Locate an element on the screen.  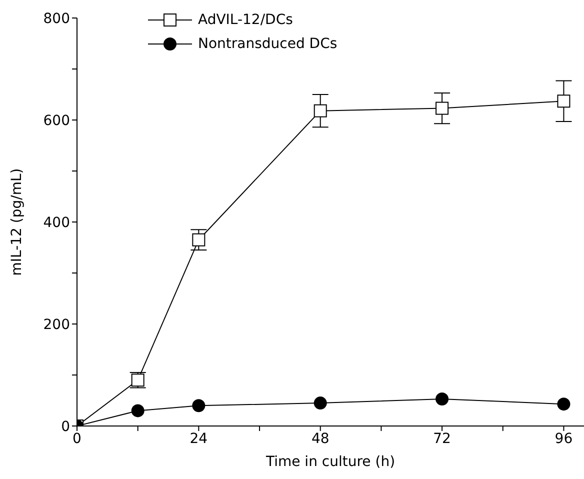
y-tick-label: 800 is located at coordinates (56, 18).